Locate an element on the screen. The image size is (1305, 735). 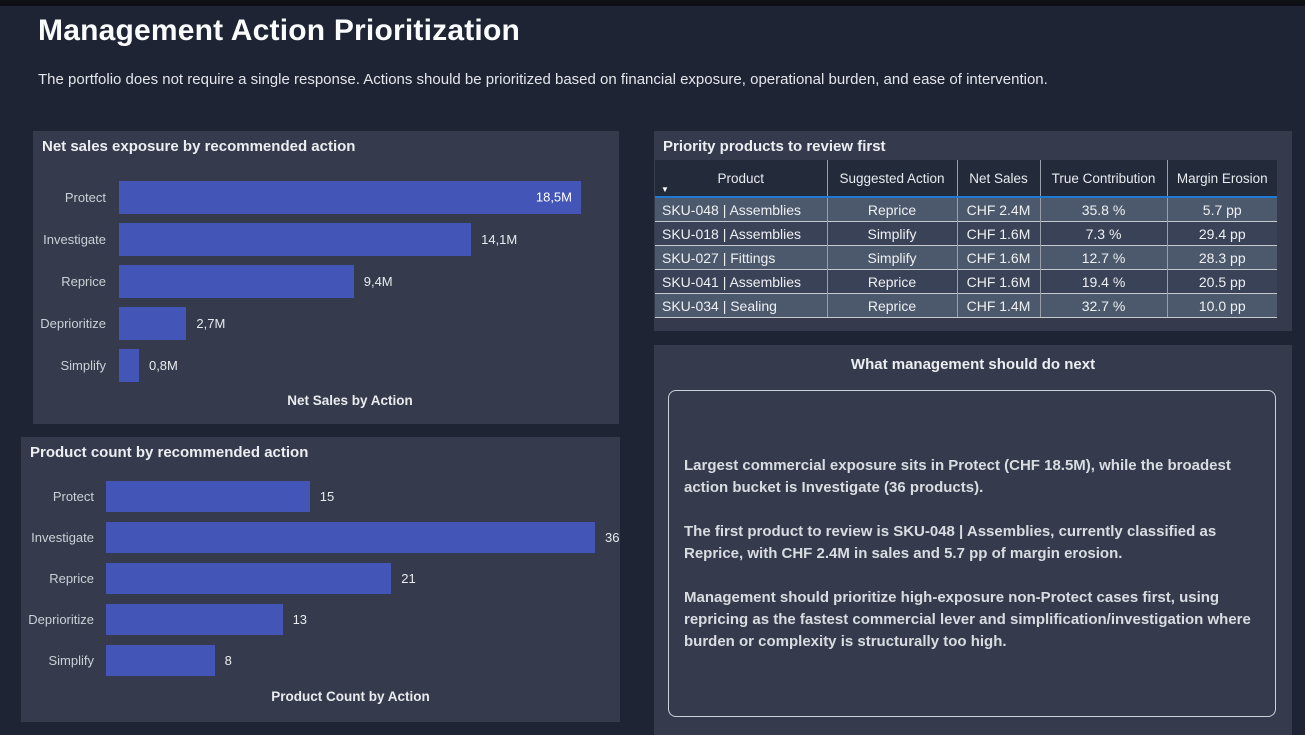
bar-track: 9,4M is located at coordinates (350, 281).